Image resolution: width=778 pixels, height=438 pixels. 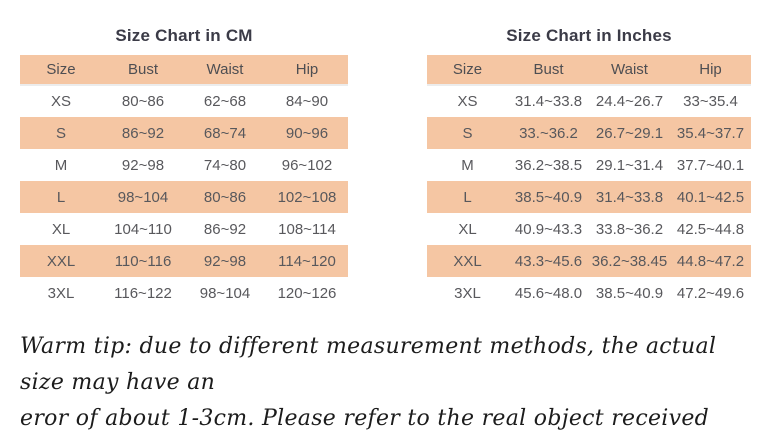 I want to click on table-row-cm-xxl: XXL 110~116 92~98 114~120, so click(x=184, y=261).